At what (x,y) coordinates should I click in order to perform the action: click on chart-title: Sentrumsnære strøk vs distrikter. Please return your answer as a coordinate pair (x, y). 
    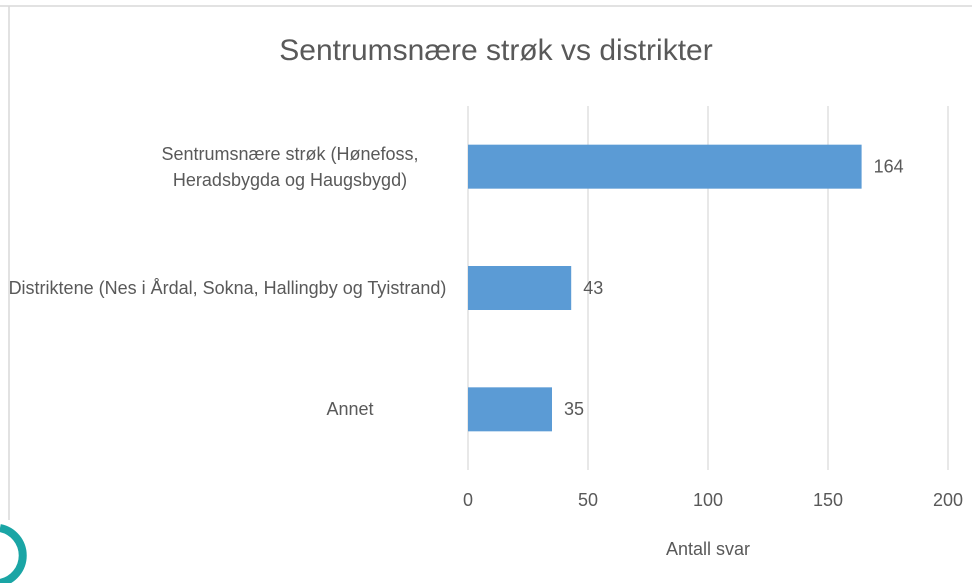
    Looking at the image, I should click on (495, 50).